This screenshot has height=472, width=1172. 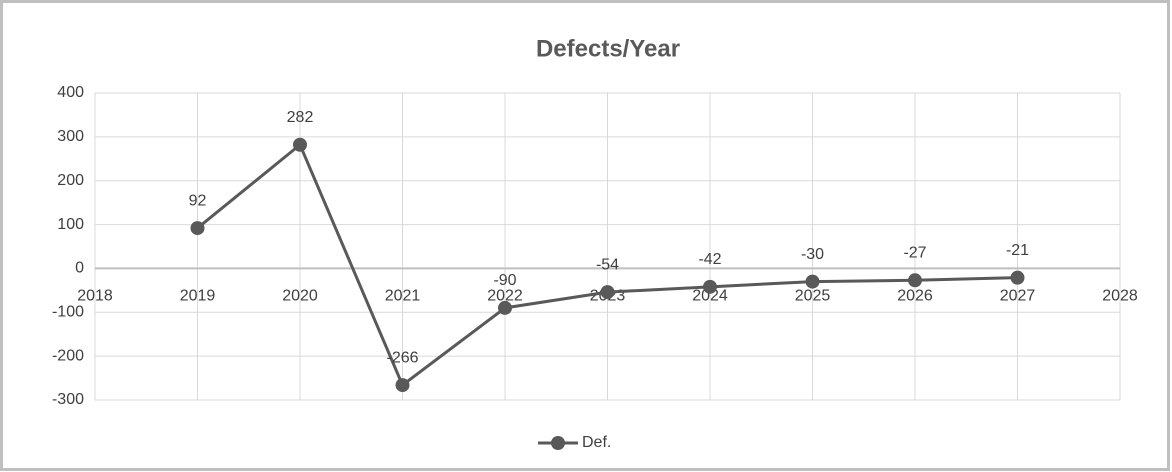 What do you see at coordinates (812, 254) in the screenshot?
I see `data-label: -30` at bounding box center [812, 254].